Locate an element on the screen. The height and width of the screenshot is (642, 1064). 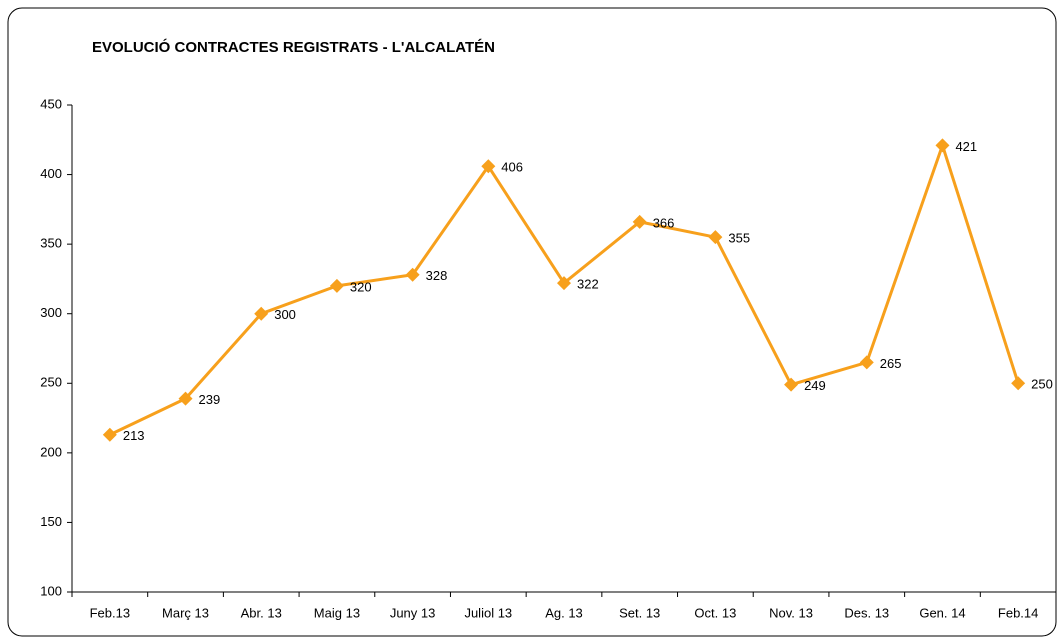
x-tick-label: Feb.13 is located at coordinates (110, 612).